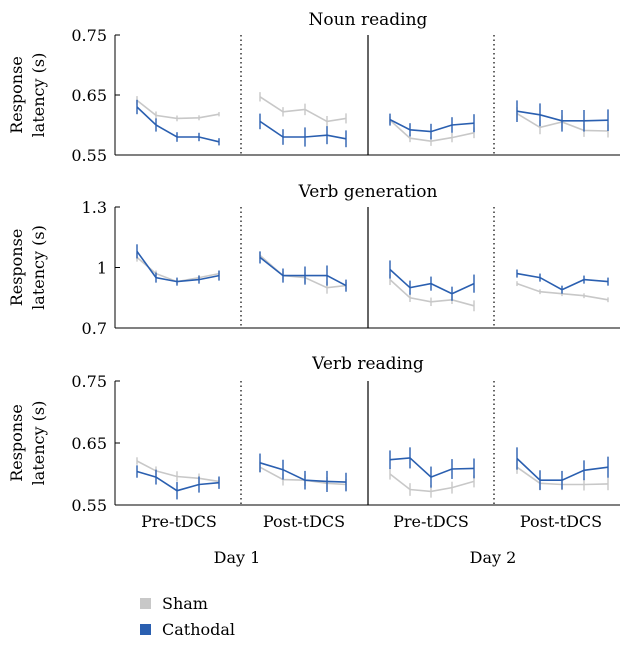 The height and width of the screenshot is (646, 638). What do you see at coordinates (198, 629) in the screenshot?
I see `legend-label: Cathodal` at bounding box center [198, 629].